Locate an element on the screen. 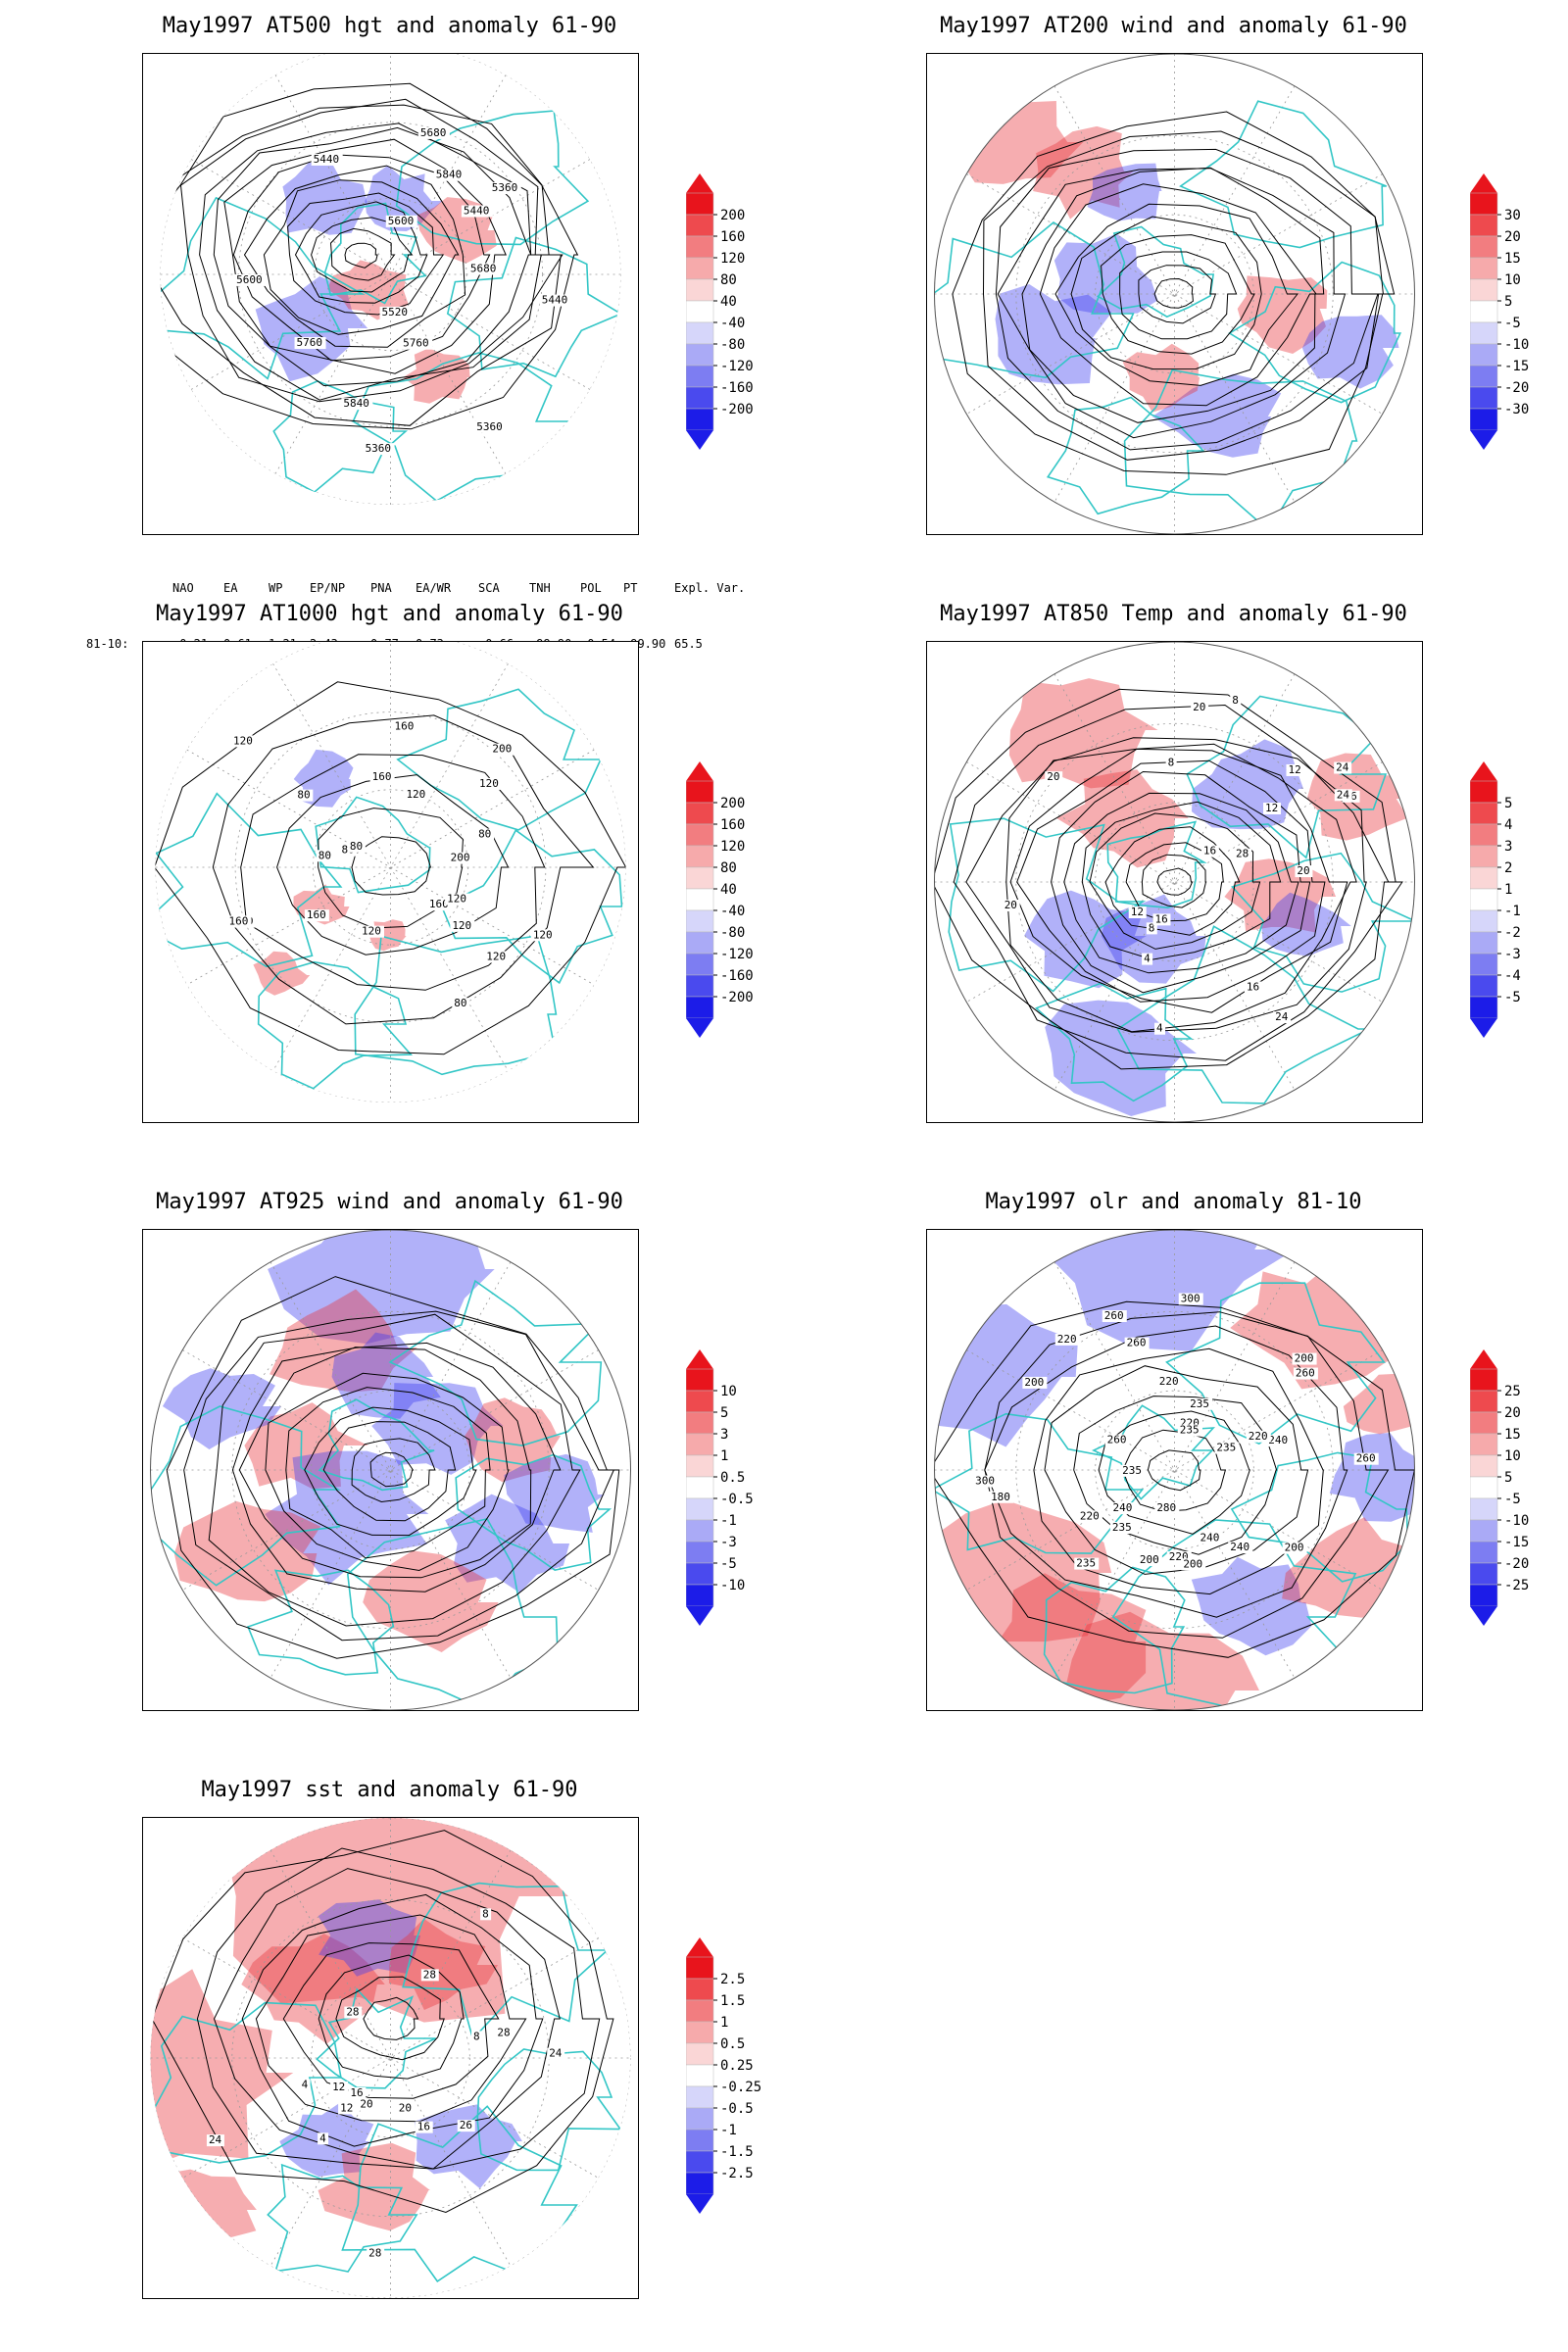 The image size is (1568, 2352). colorbar-label: 2 is located at coordinates (1508, 868).